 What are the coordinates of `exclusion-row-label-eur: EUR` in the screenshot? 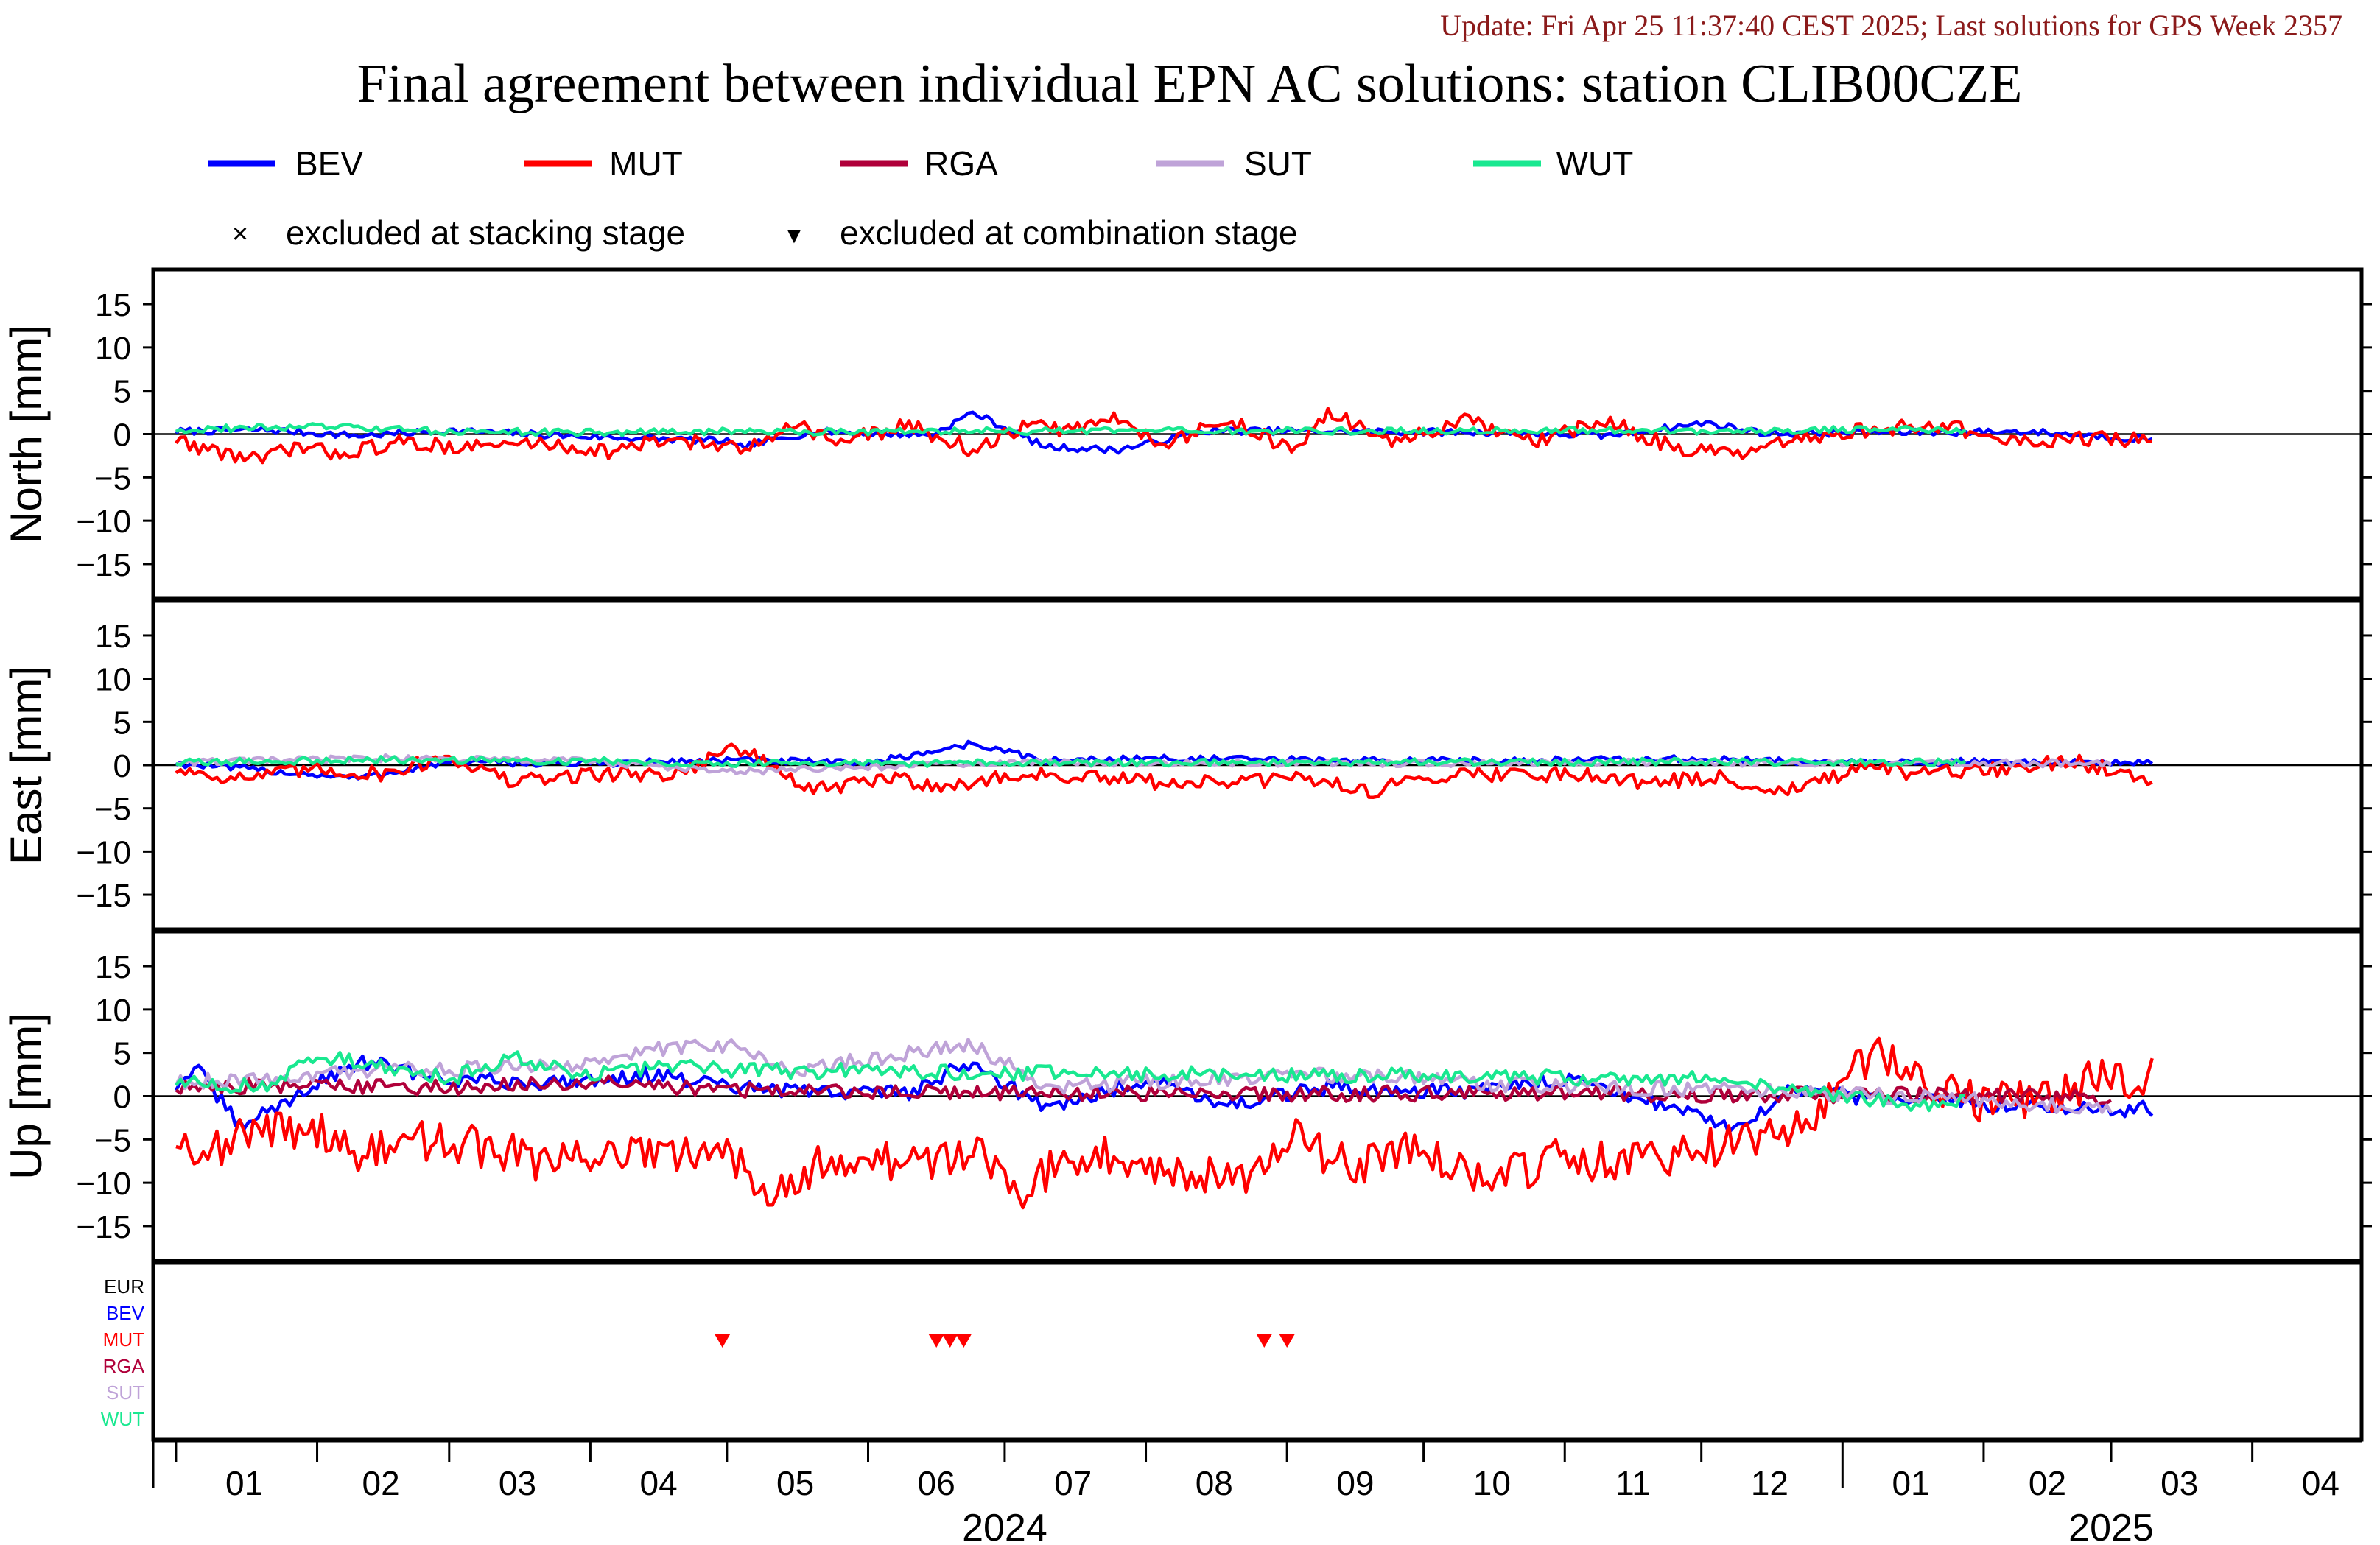 It's located at (124, 1287).